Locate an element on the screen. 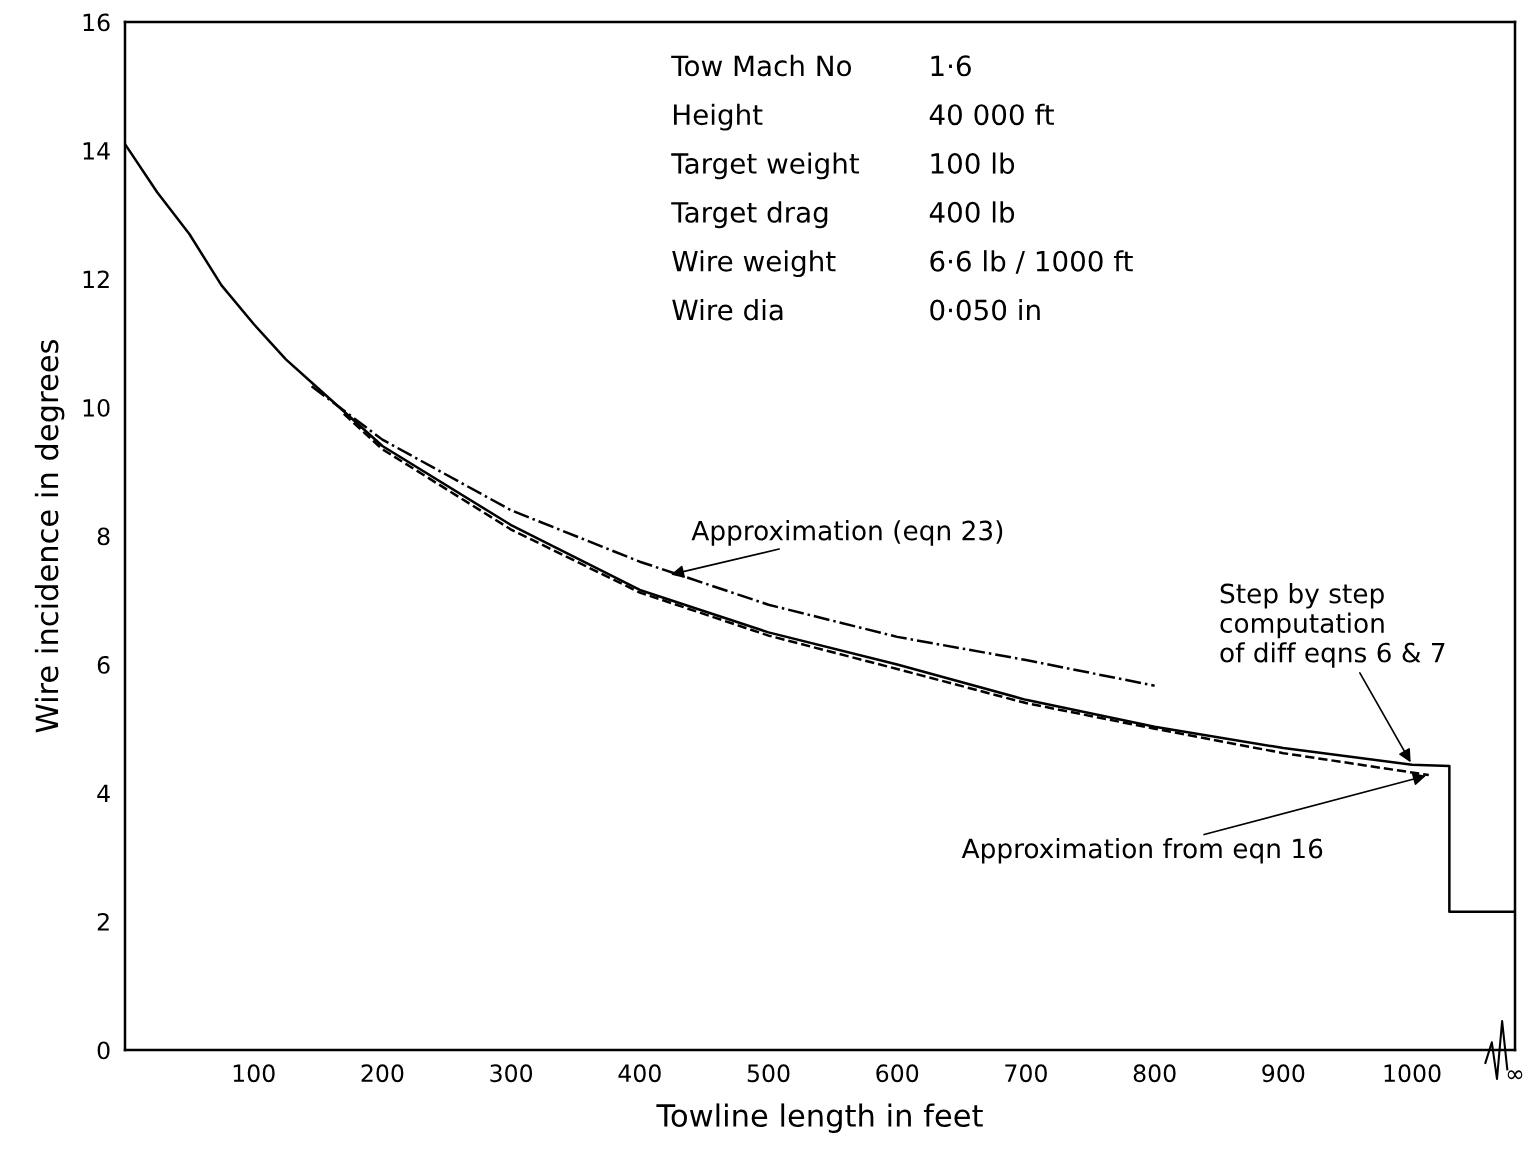 This screenshot has height=1157, width=1535. y-tick-label: 12 is located at coordinates (96, 279).